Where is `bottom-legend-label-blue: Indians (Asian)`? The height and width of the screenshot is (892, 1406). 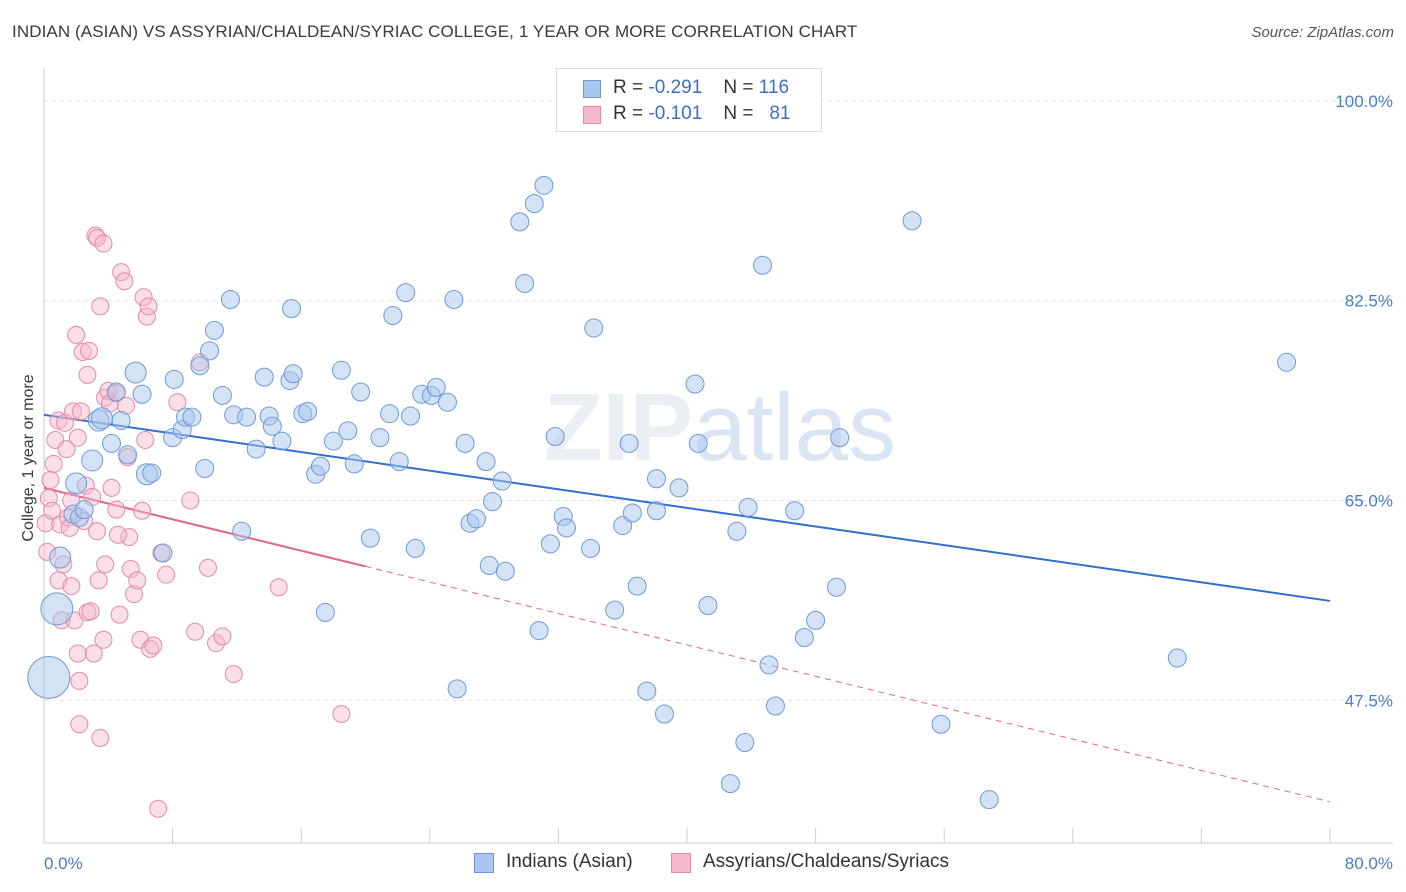 bottom-legend-label-blue: Indians (Asian) is located at coordinates (569, 861).